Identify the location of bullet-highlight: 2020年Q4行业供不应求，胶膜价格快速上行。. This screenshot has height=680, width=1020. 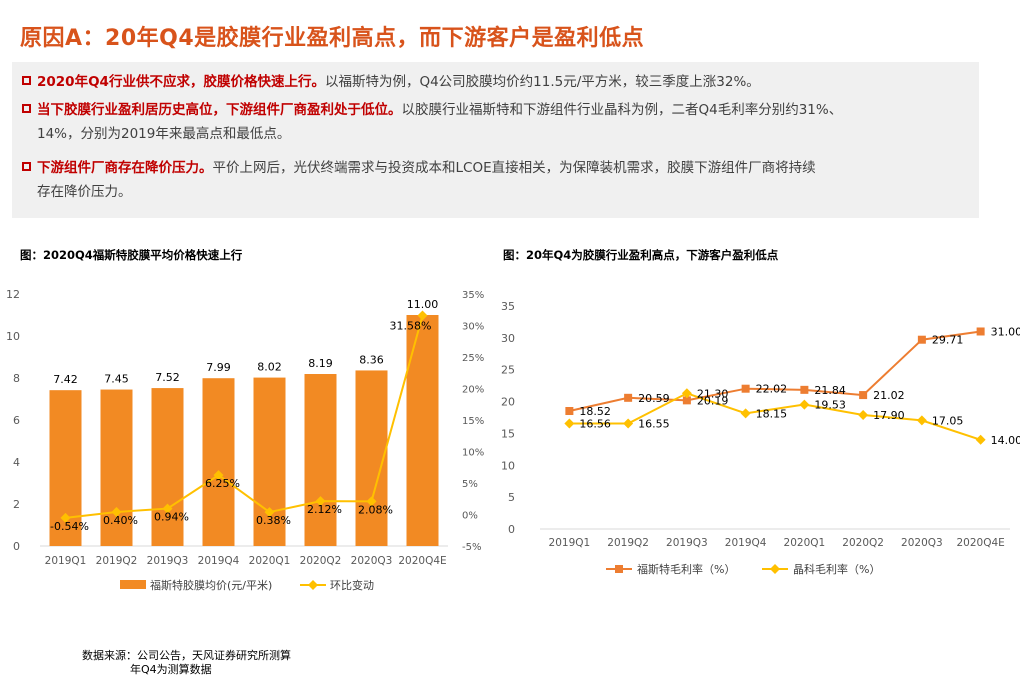
(181, 82).